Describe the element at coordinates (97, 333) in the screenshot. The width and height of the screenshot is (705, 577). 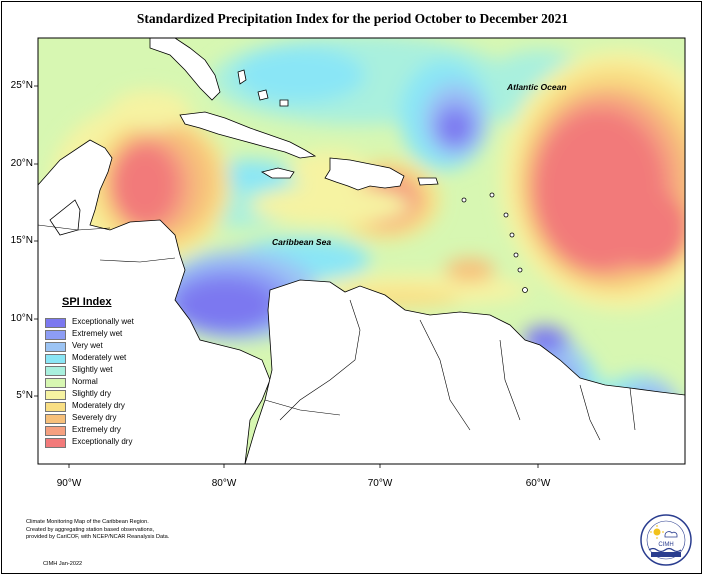
I see `legend-label: Extremely wet` at that location.